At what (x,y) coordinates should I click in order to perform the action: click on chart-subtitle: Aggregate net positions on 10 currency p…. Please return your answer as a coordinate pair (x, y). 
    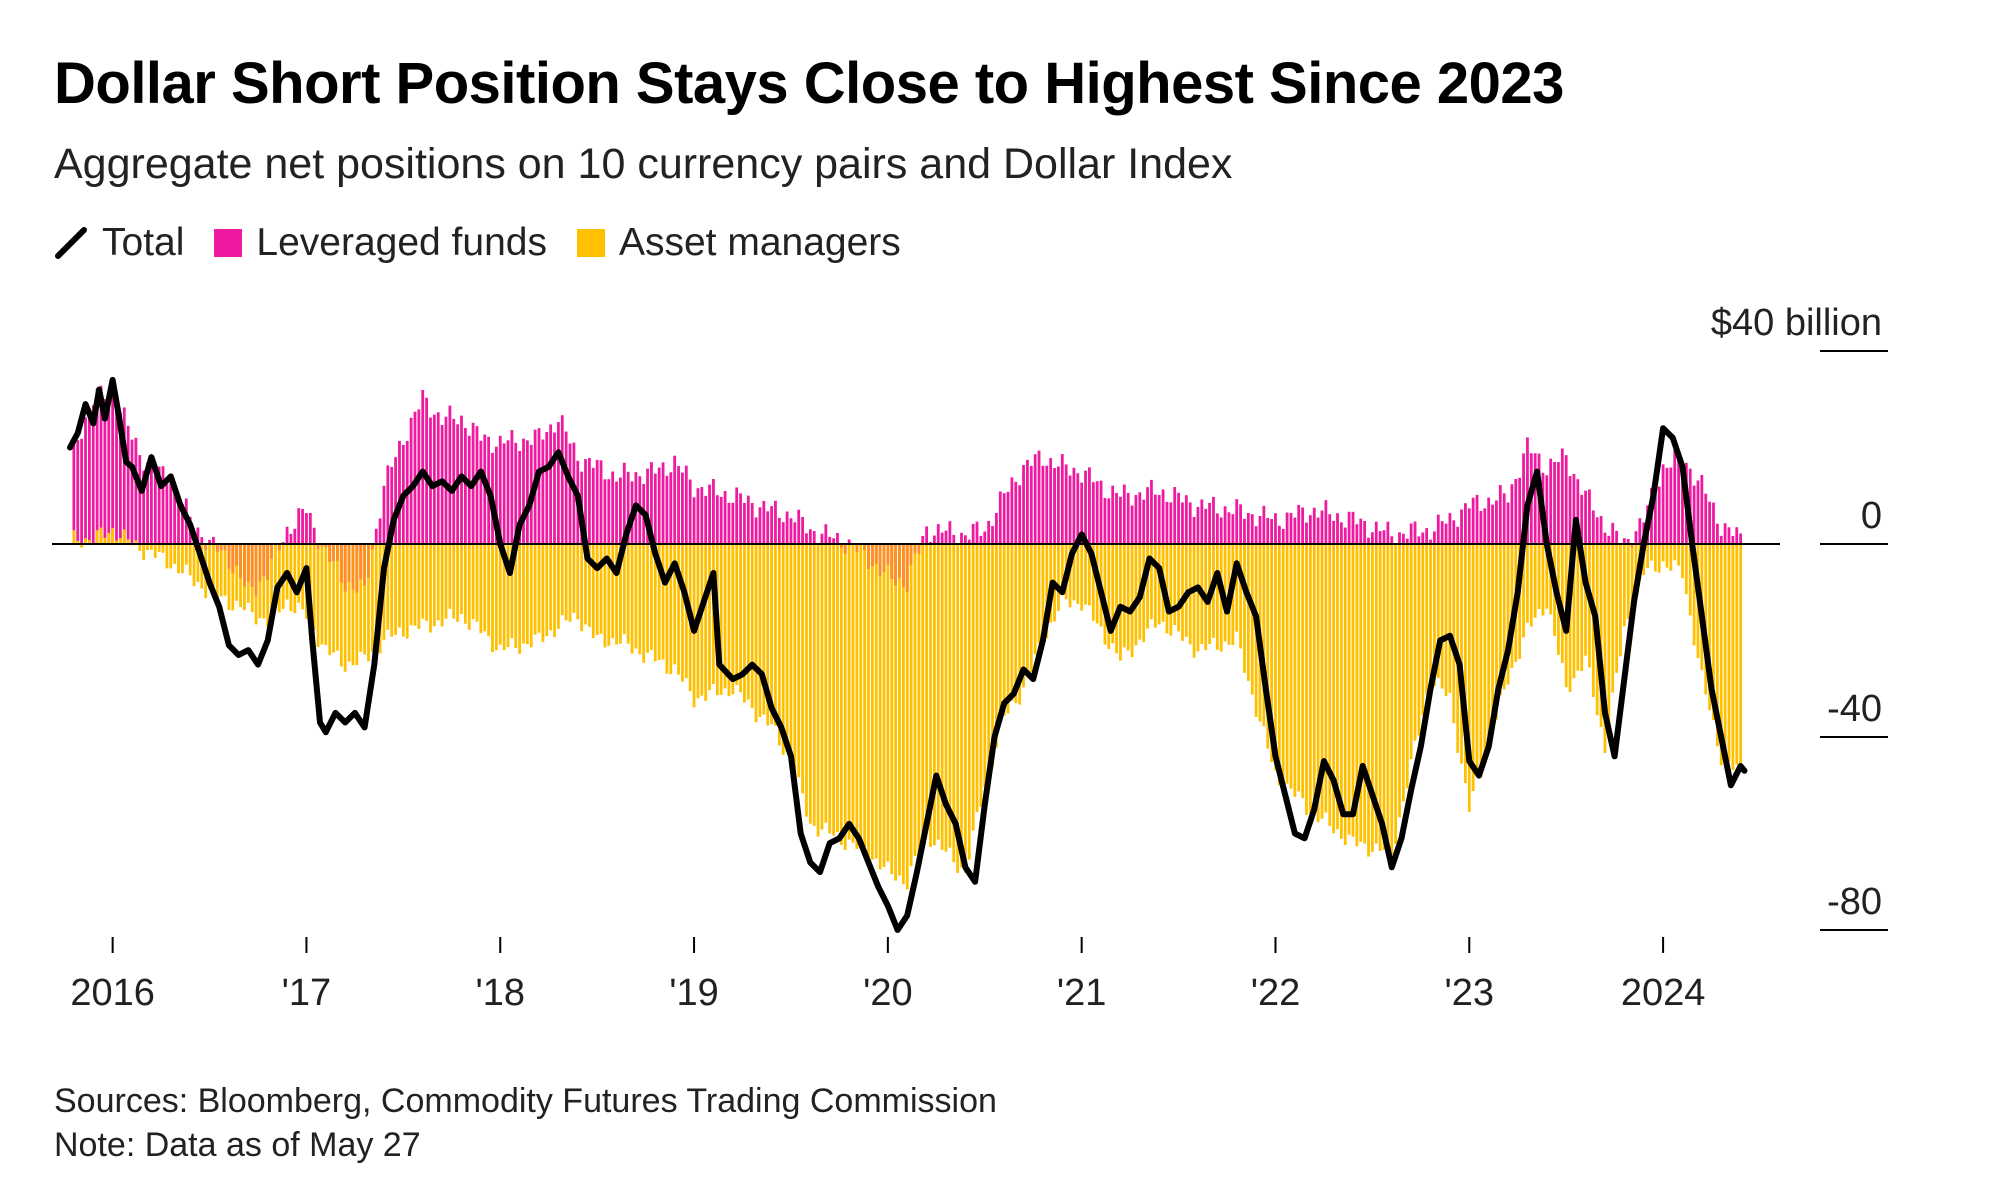
    Looking at the image, I should click on (643, 164).